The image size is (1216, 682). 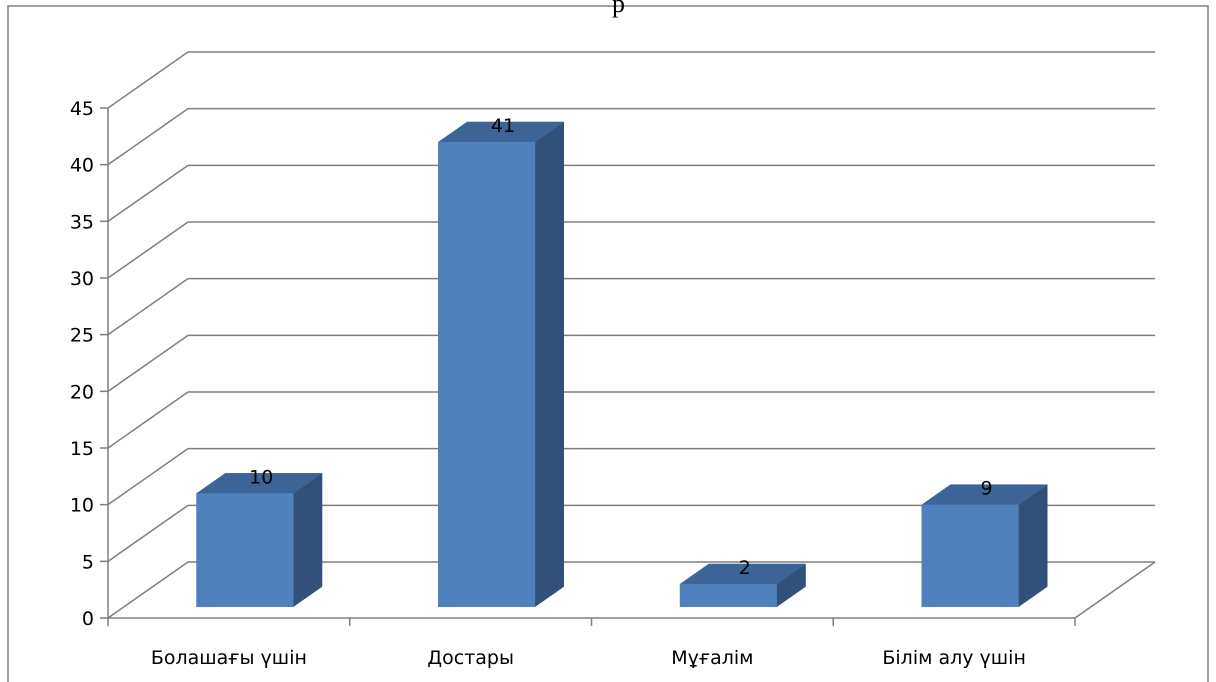 What do you see at coordinates (712, 658) in the screenshot?
I see `category-label: Мұғалім` at bounding box center [712, 658].